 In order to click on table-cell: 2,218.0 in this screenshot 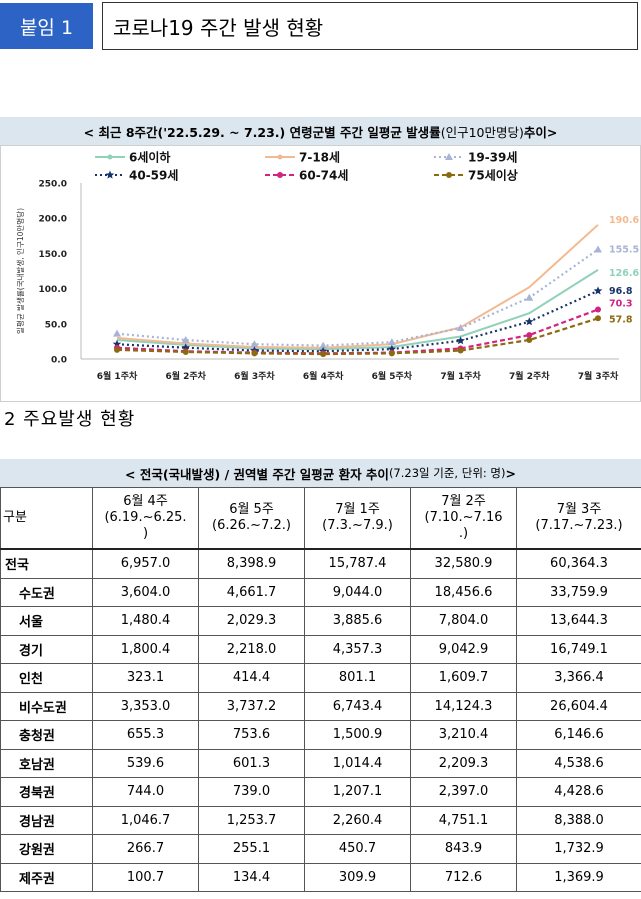, I will do `click(251, 649)`.